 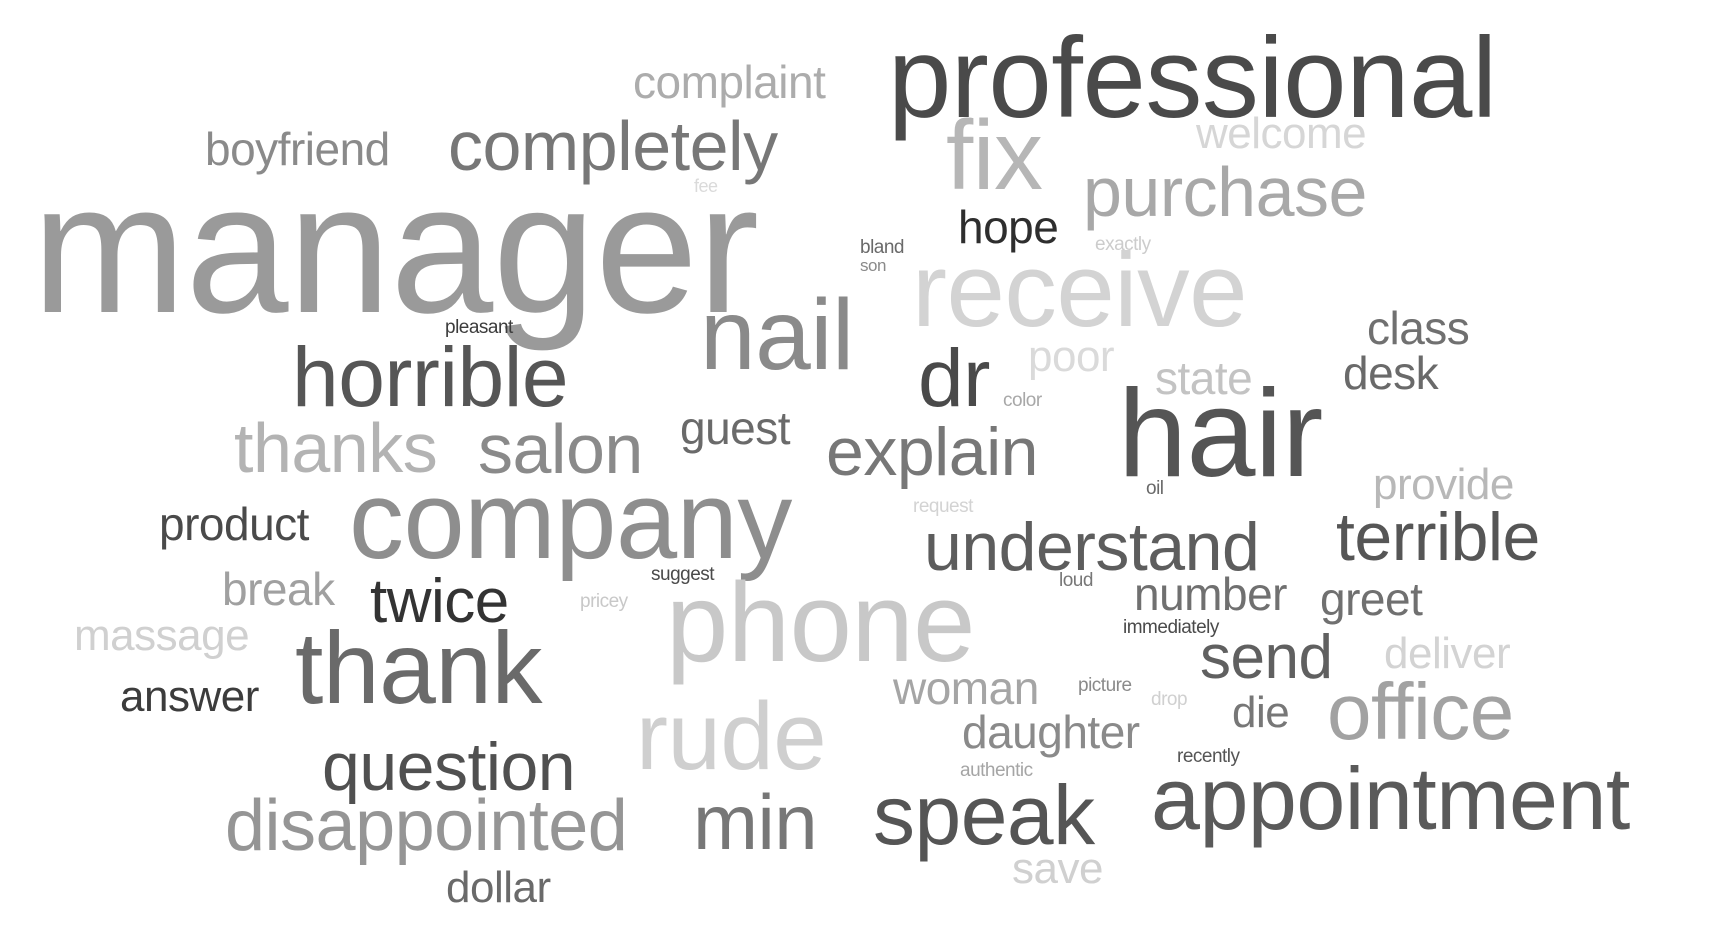 What do you see at coordinates (1155, 488) in the screenshot?
I see `word-oil: oil` at bounding box center [1155, 488].